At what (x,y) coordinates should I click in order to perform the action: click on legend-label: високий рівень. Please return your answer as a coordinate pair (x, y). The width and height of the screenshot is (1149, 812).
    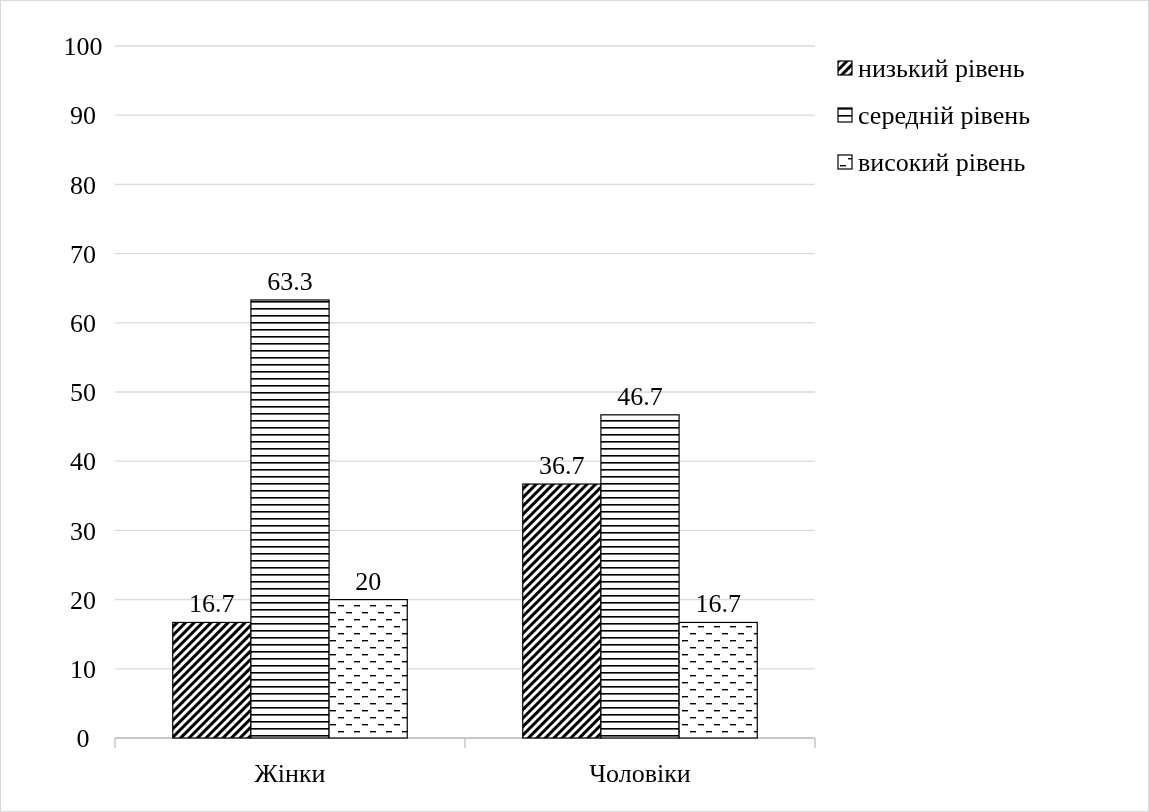
    Looking at the image, I should click on (942, 163).